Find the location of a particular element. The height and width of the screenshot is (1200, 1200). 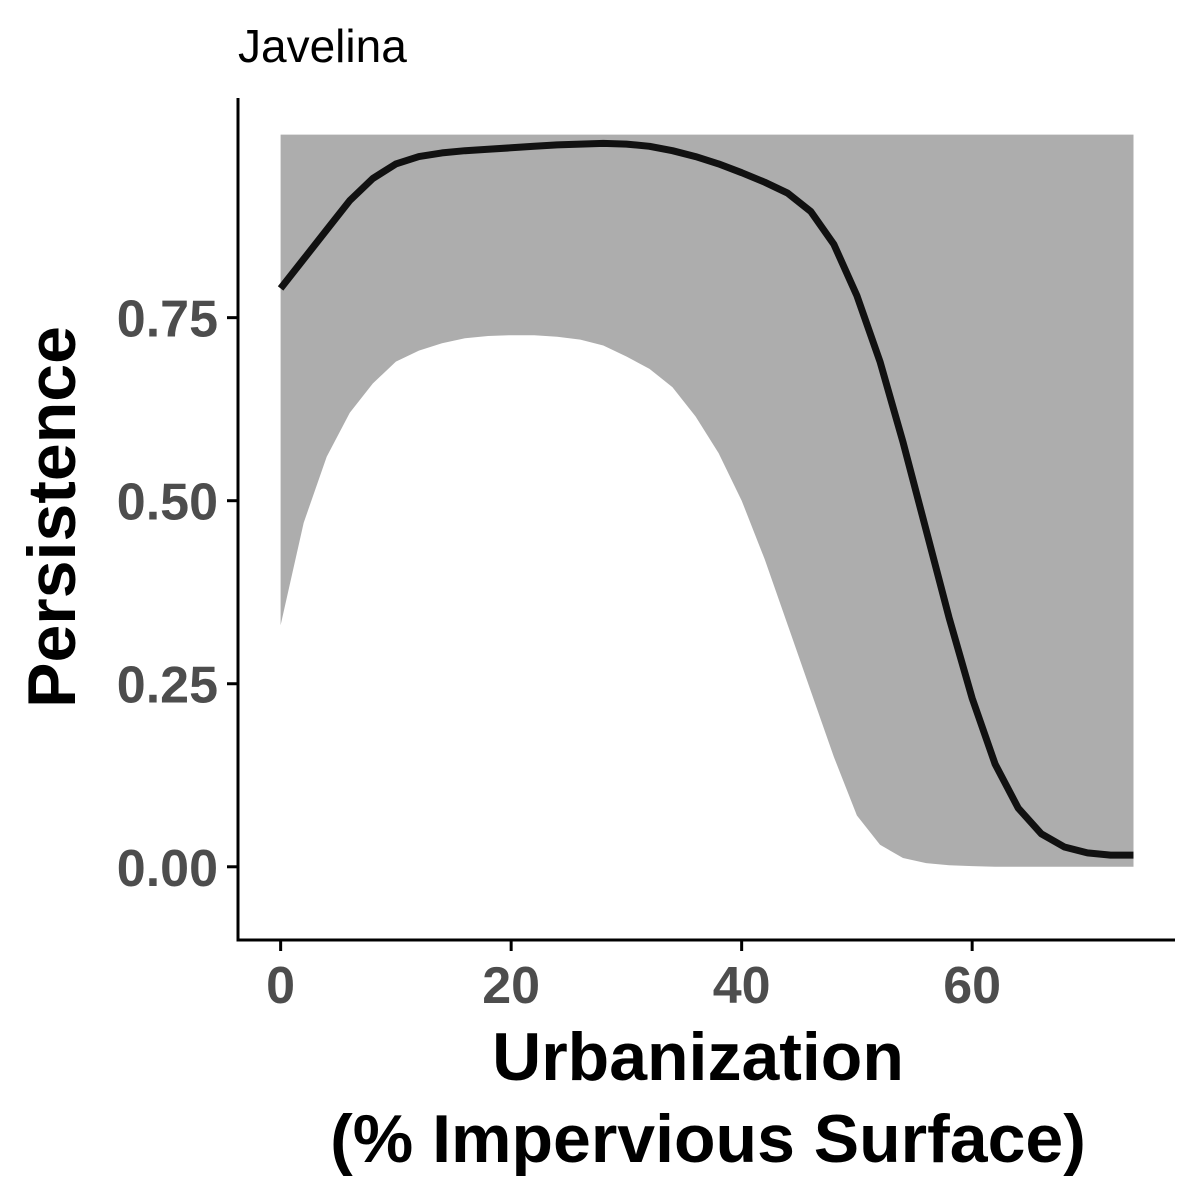

x-tick-label: 0 is located at coordinates (280, 986).